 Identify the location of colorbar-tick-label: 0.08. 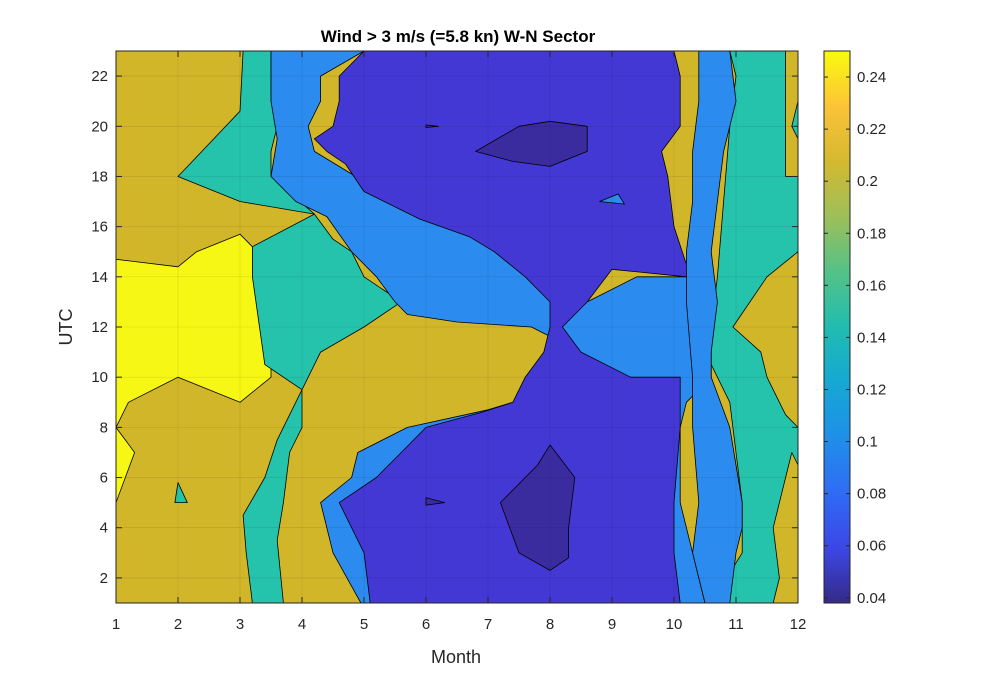
(871, 494).